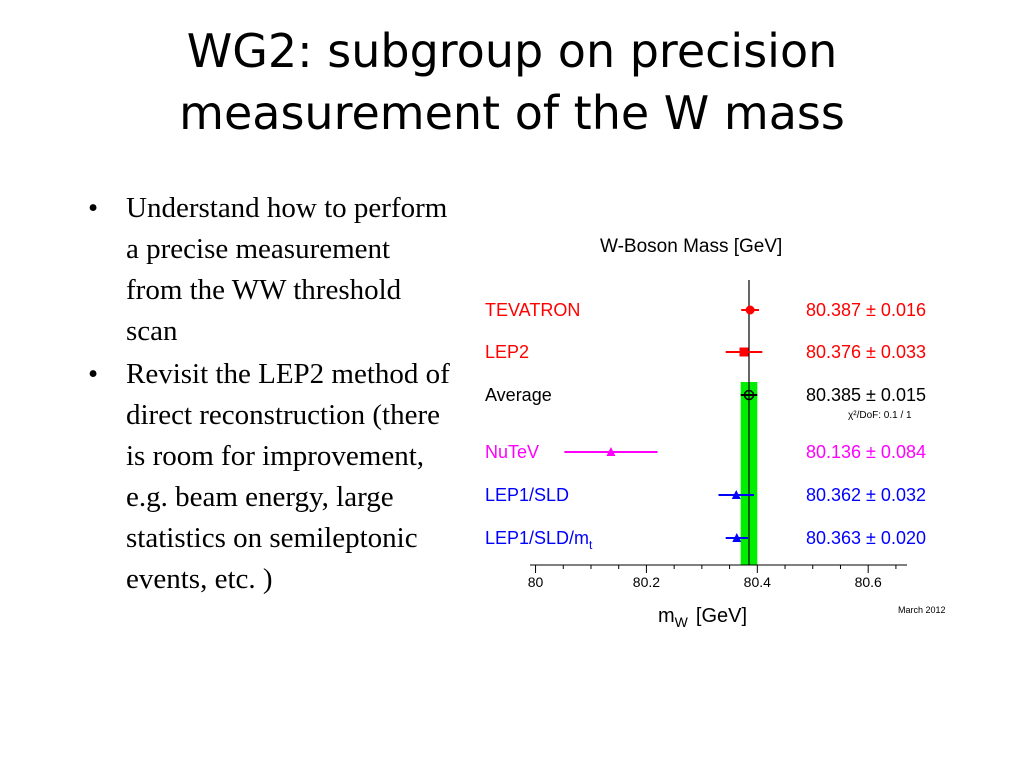 This screenshot has height=768, width=1024. What do you see at coordinates (866, 352) in the screenshot?
I see `measurement-value: 80.376 ± 0.033` at bounding box center [866, 352].